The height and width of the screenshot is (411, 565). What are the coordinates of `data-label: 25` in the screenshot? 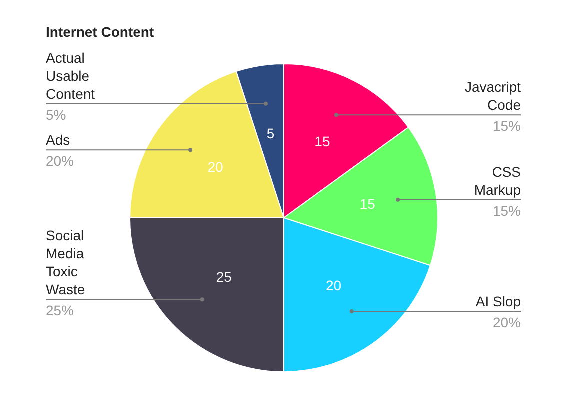 It's located at (224, 276).